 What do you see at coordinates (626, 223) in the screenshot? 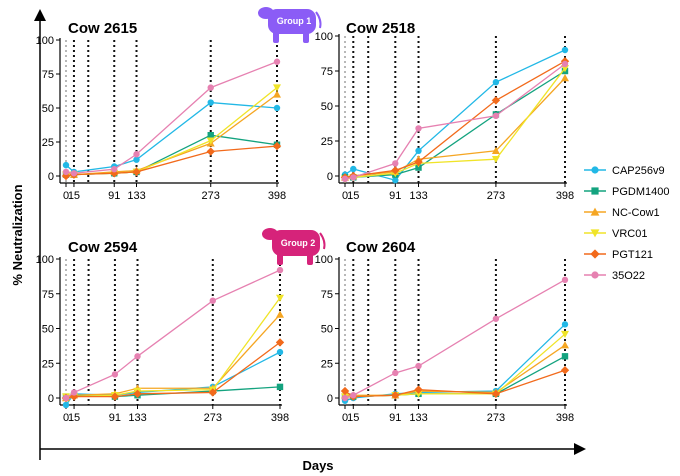
I see `legend: CAP256v9 PGDM1400 NC-Cow1 VRC01 PGT121 35O22` at bounding box center [626, 223].